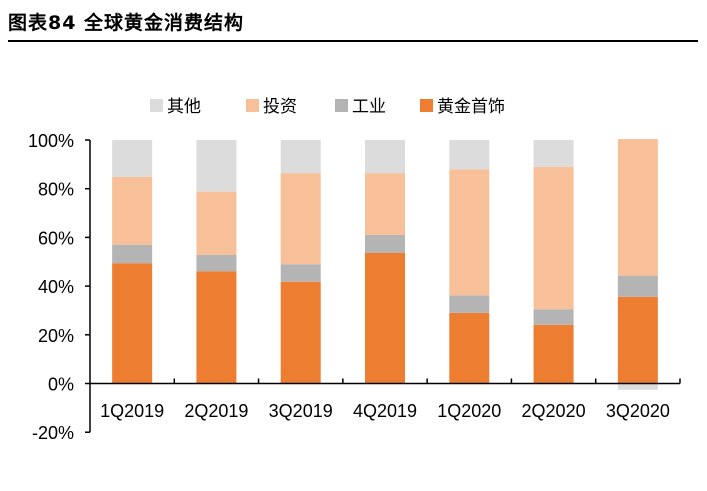 The height and width of the screenshot is (491, 707). I want to click on x-tick-label: 2Q2019, so click(216, 411).